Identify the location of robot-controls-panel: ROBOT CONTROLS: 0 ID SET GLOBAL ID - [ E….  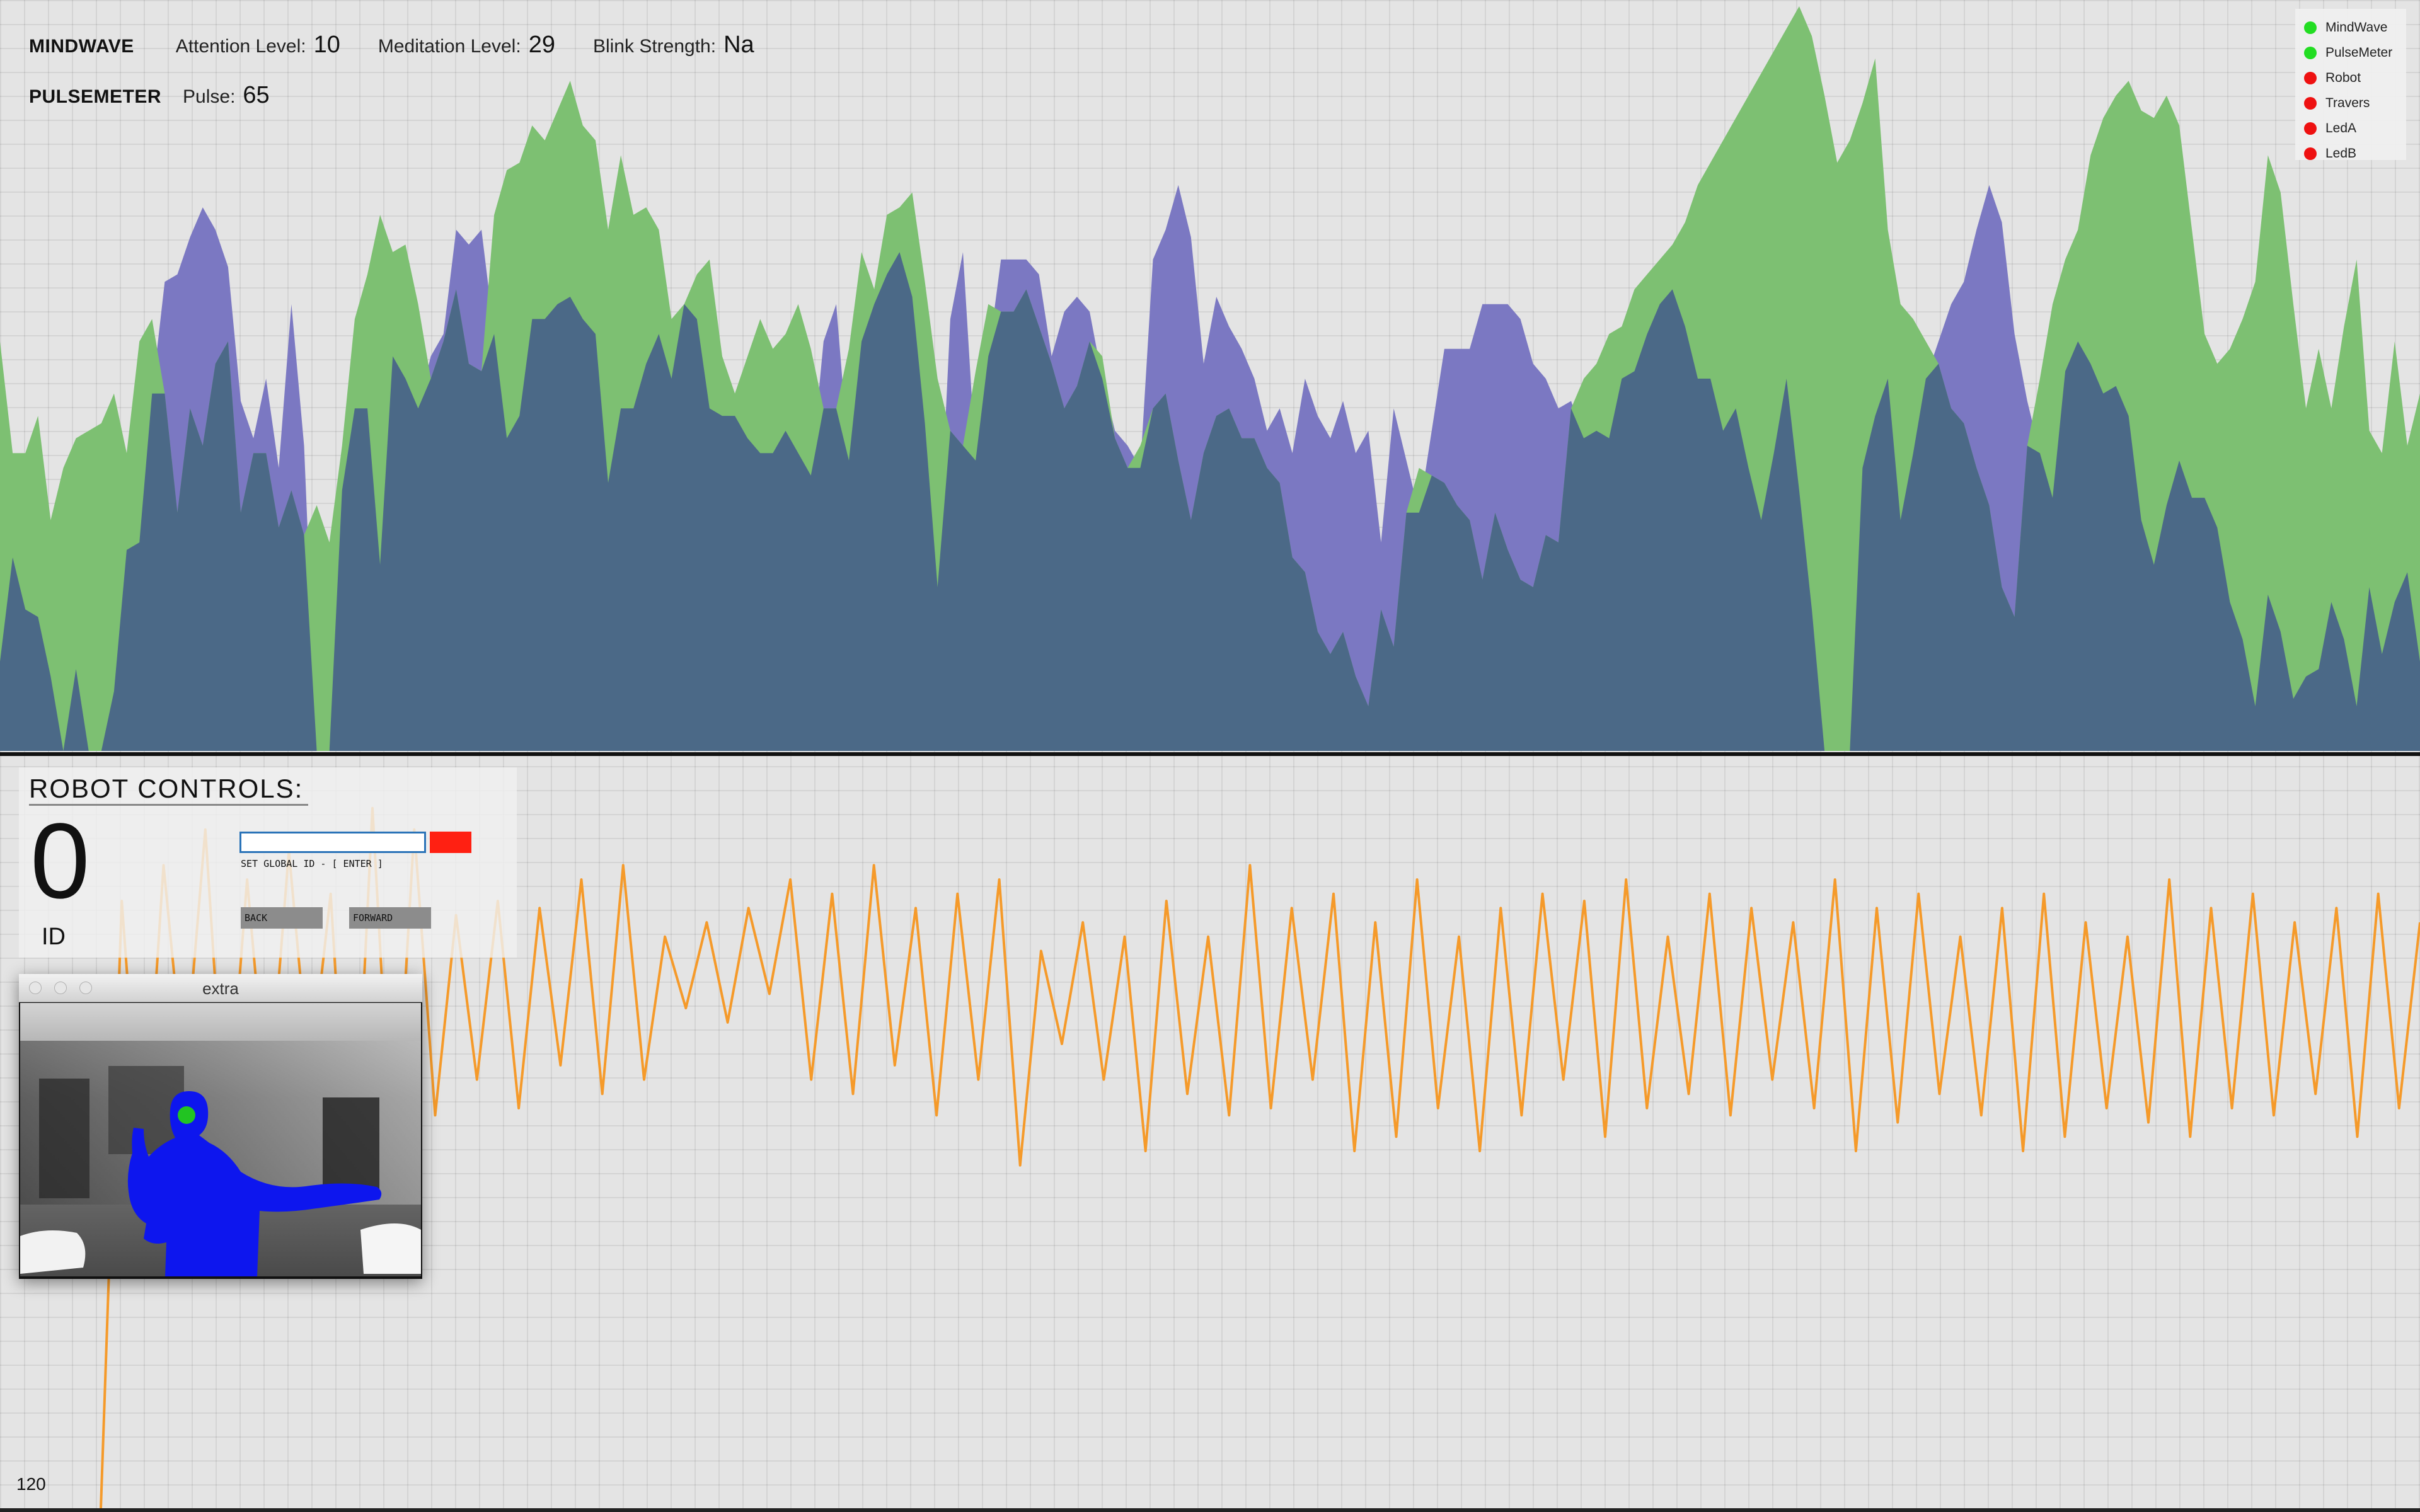
(268, 862).